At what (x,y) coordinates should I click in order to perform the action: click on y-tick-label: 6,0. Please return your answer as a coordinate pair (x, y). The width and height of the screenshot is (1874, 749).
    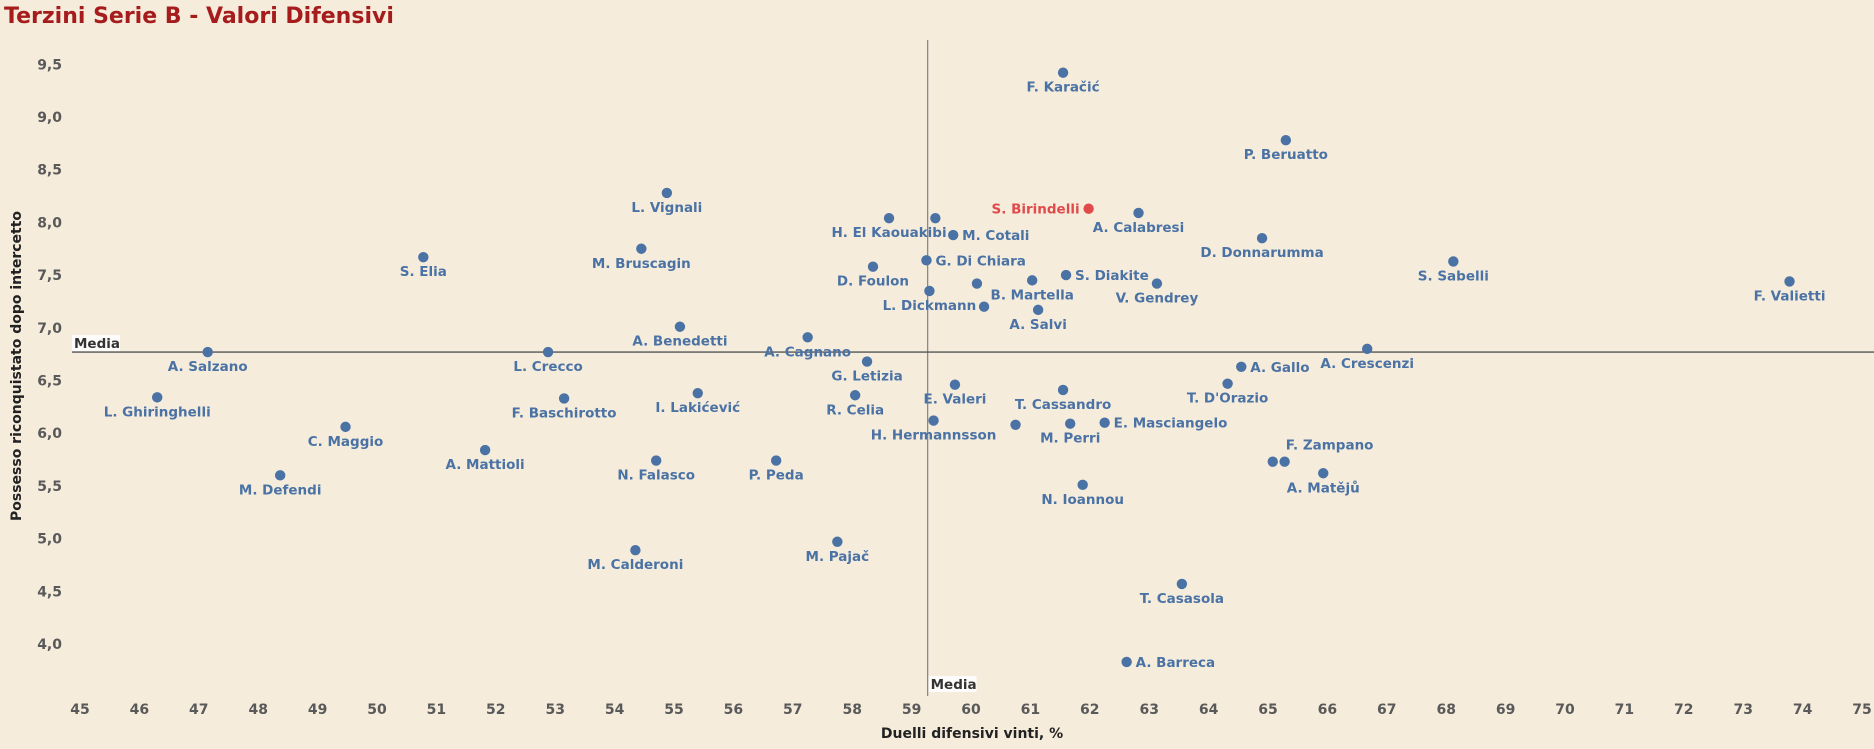
    Looking at the image, I should click on (49, 434).